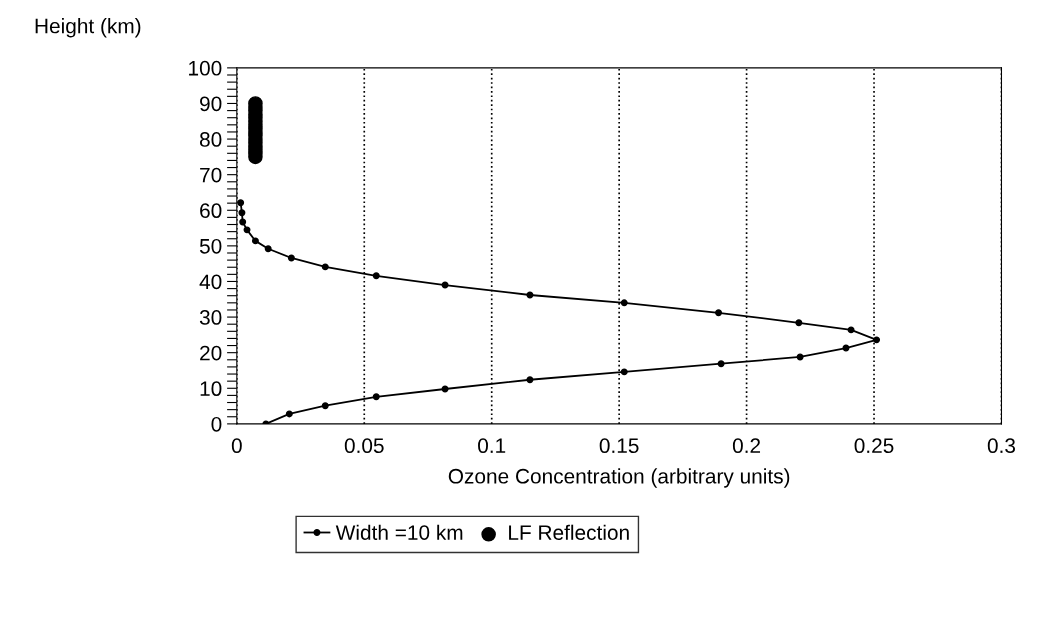 The width and height of the screenshot is (1062, 617). What do you see at coordinates (205, 68) in the screenshot?
I see `y-tick-label: 100` at bounding box center [205, 68].